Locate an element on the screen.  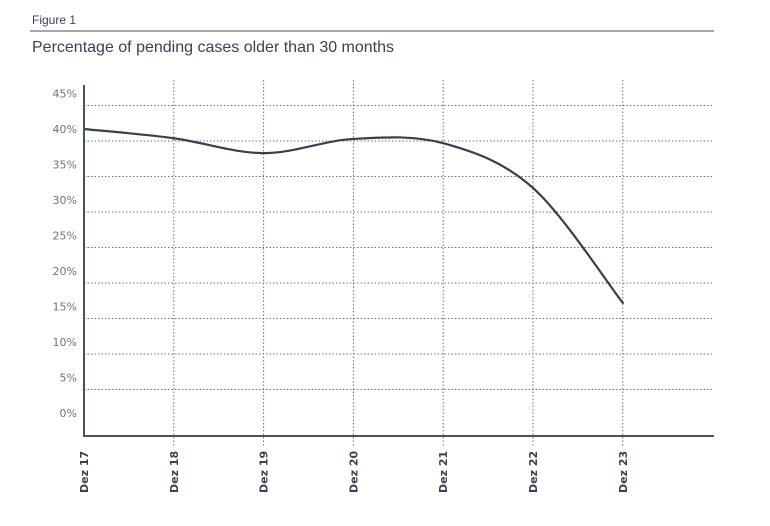
y-tick-label: 35% is located at coordinates (65, 165).